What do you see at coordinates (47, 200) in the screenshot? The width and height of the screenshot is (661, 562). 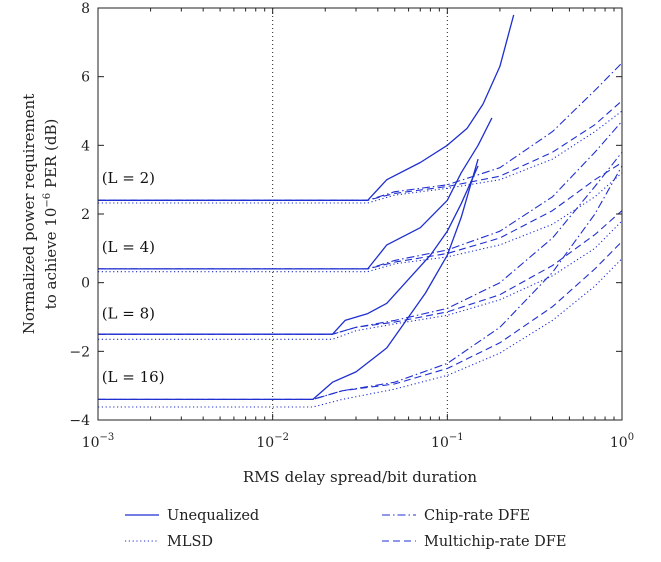 I see `y-axis-label-exponent: −6` at bounding box center [47, 200].